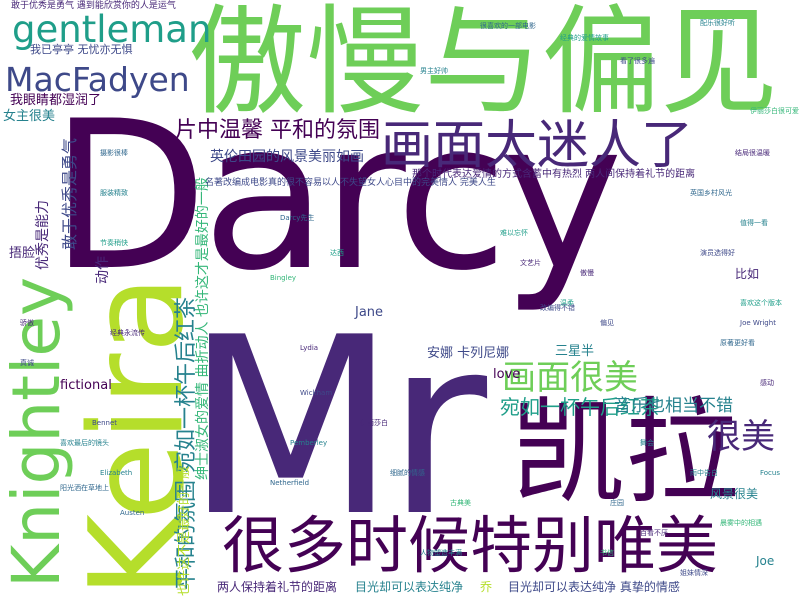 Image resolution: width=800 pixels, height=600 pixels. What do you see at coordinates (717, 23) in the screenshot?
I see `word-small: 配乐很好听` at bounding box center [717, 23].